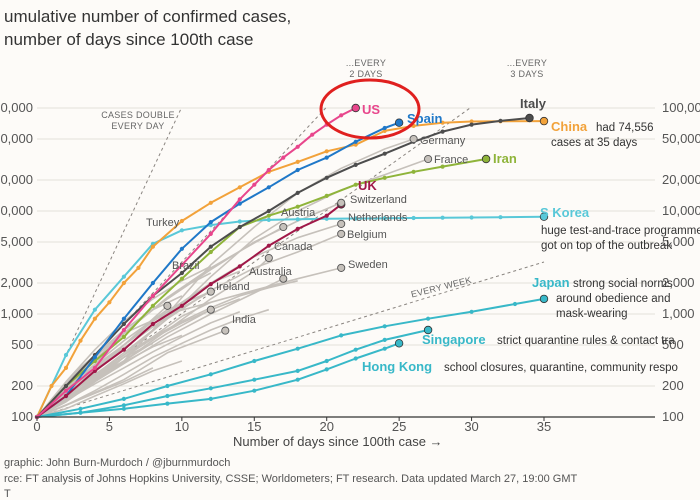  I want to click on series-label-iran: Iran, so click(505, 158).